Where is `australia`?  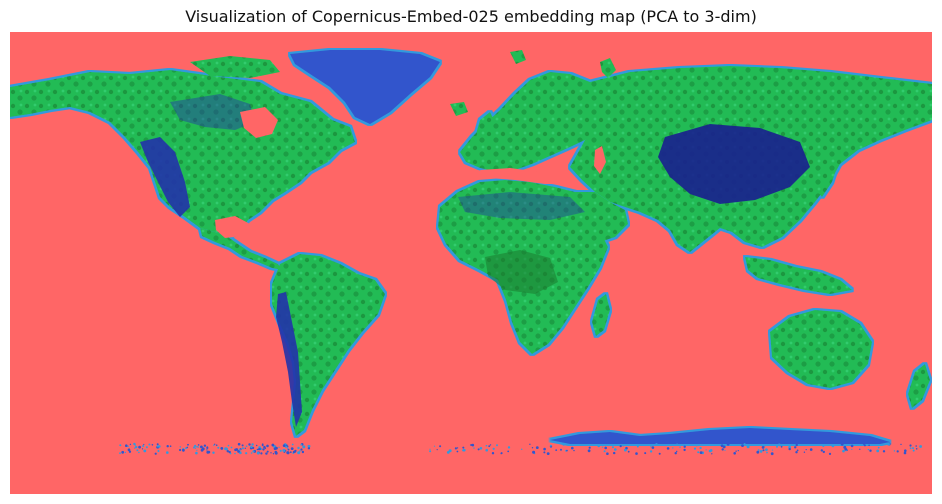
australia is located at coordinates (821, 349).